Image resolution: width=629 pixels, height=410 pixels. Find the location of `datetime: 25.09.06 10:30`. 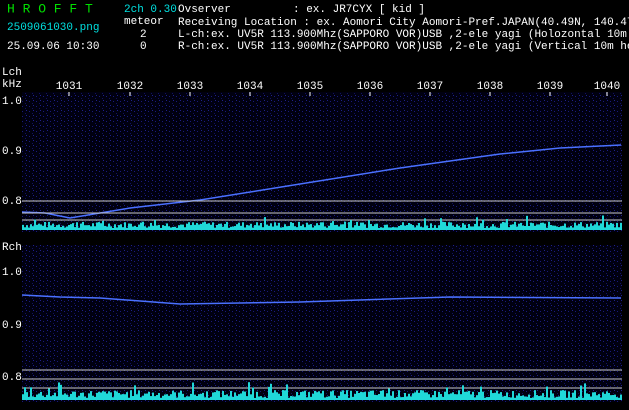

datetime: 25.09.06 10:30 is located at coordinates (53, 47).